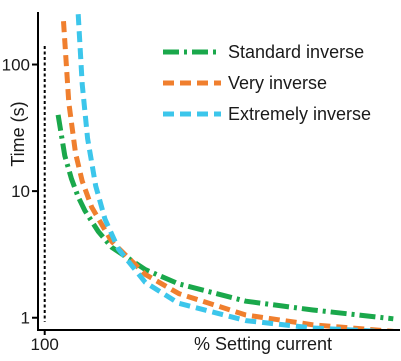 Image resolution: width=401 pixels, height=361 pixels. I want to click on y-tick-label: 10, so click(20, 191).